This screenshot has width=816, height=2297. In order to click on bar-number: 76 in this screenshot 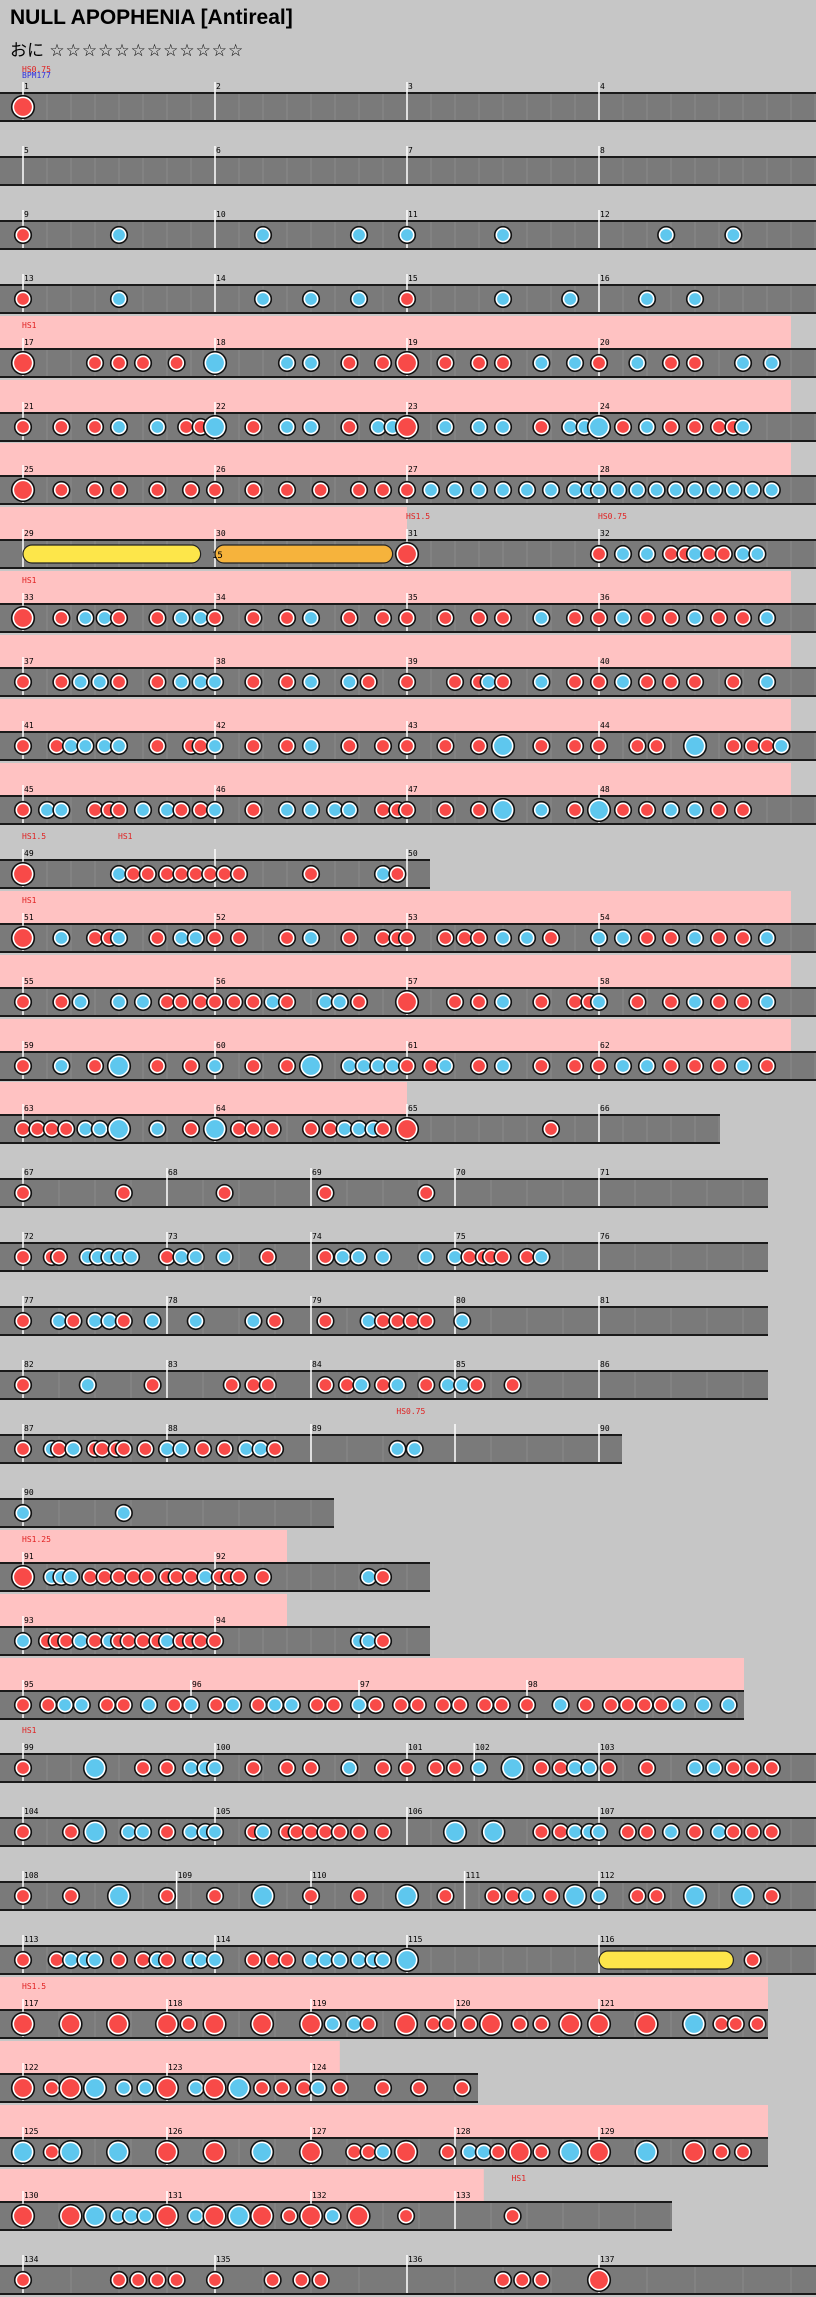, I will do `click(605, 1236)`.